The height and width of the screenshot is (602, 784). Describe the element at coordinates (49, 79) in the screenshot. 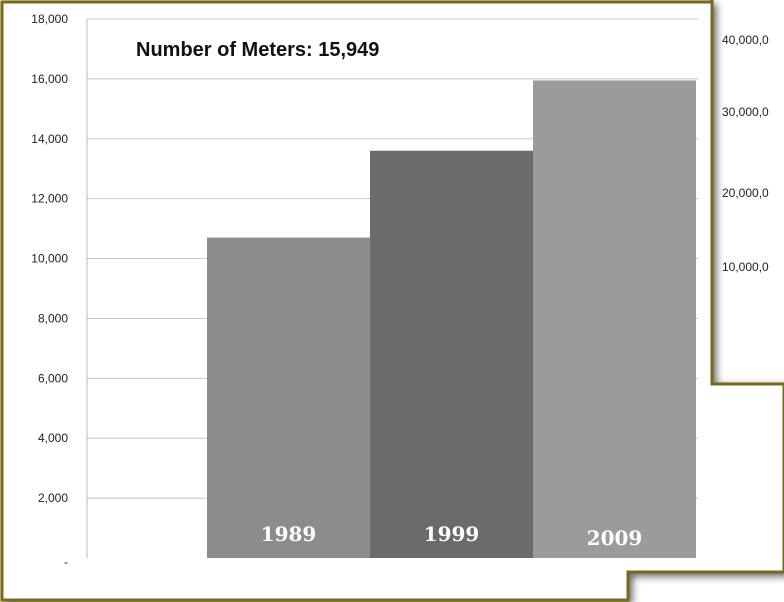

I see `y-tick-label: 16,000` at that location.